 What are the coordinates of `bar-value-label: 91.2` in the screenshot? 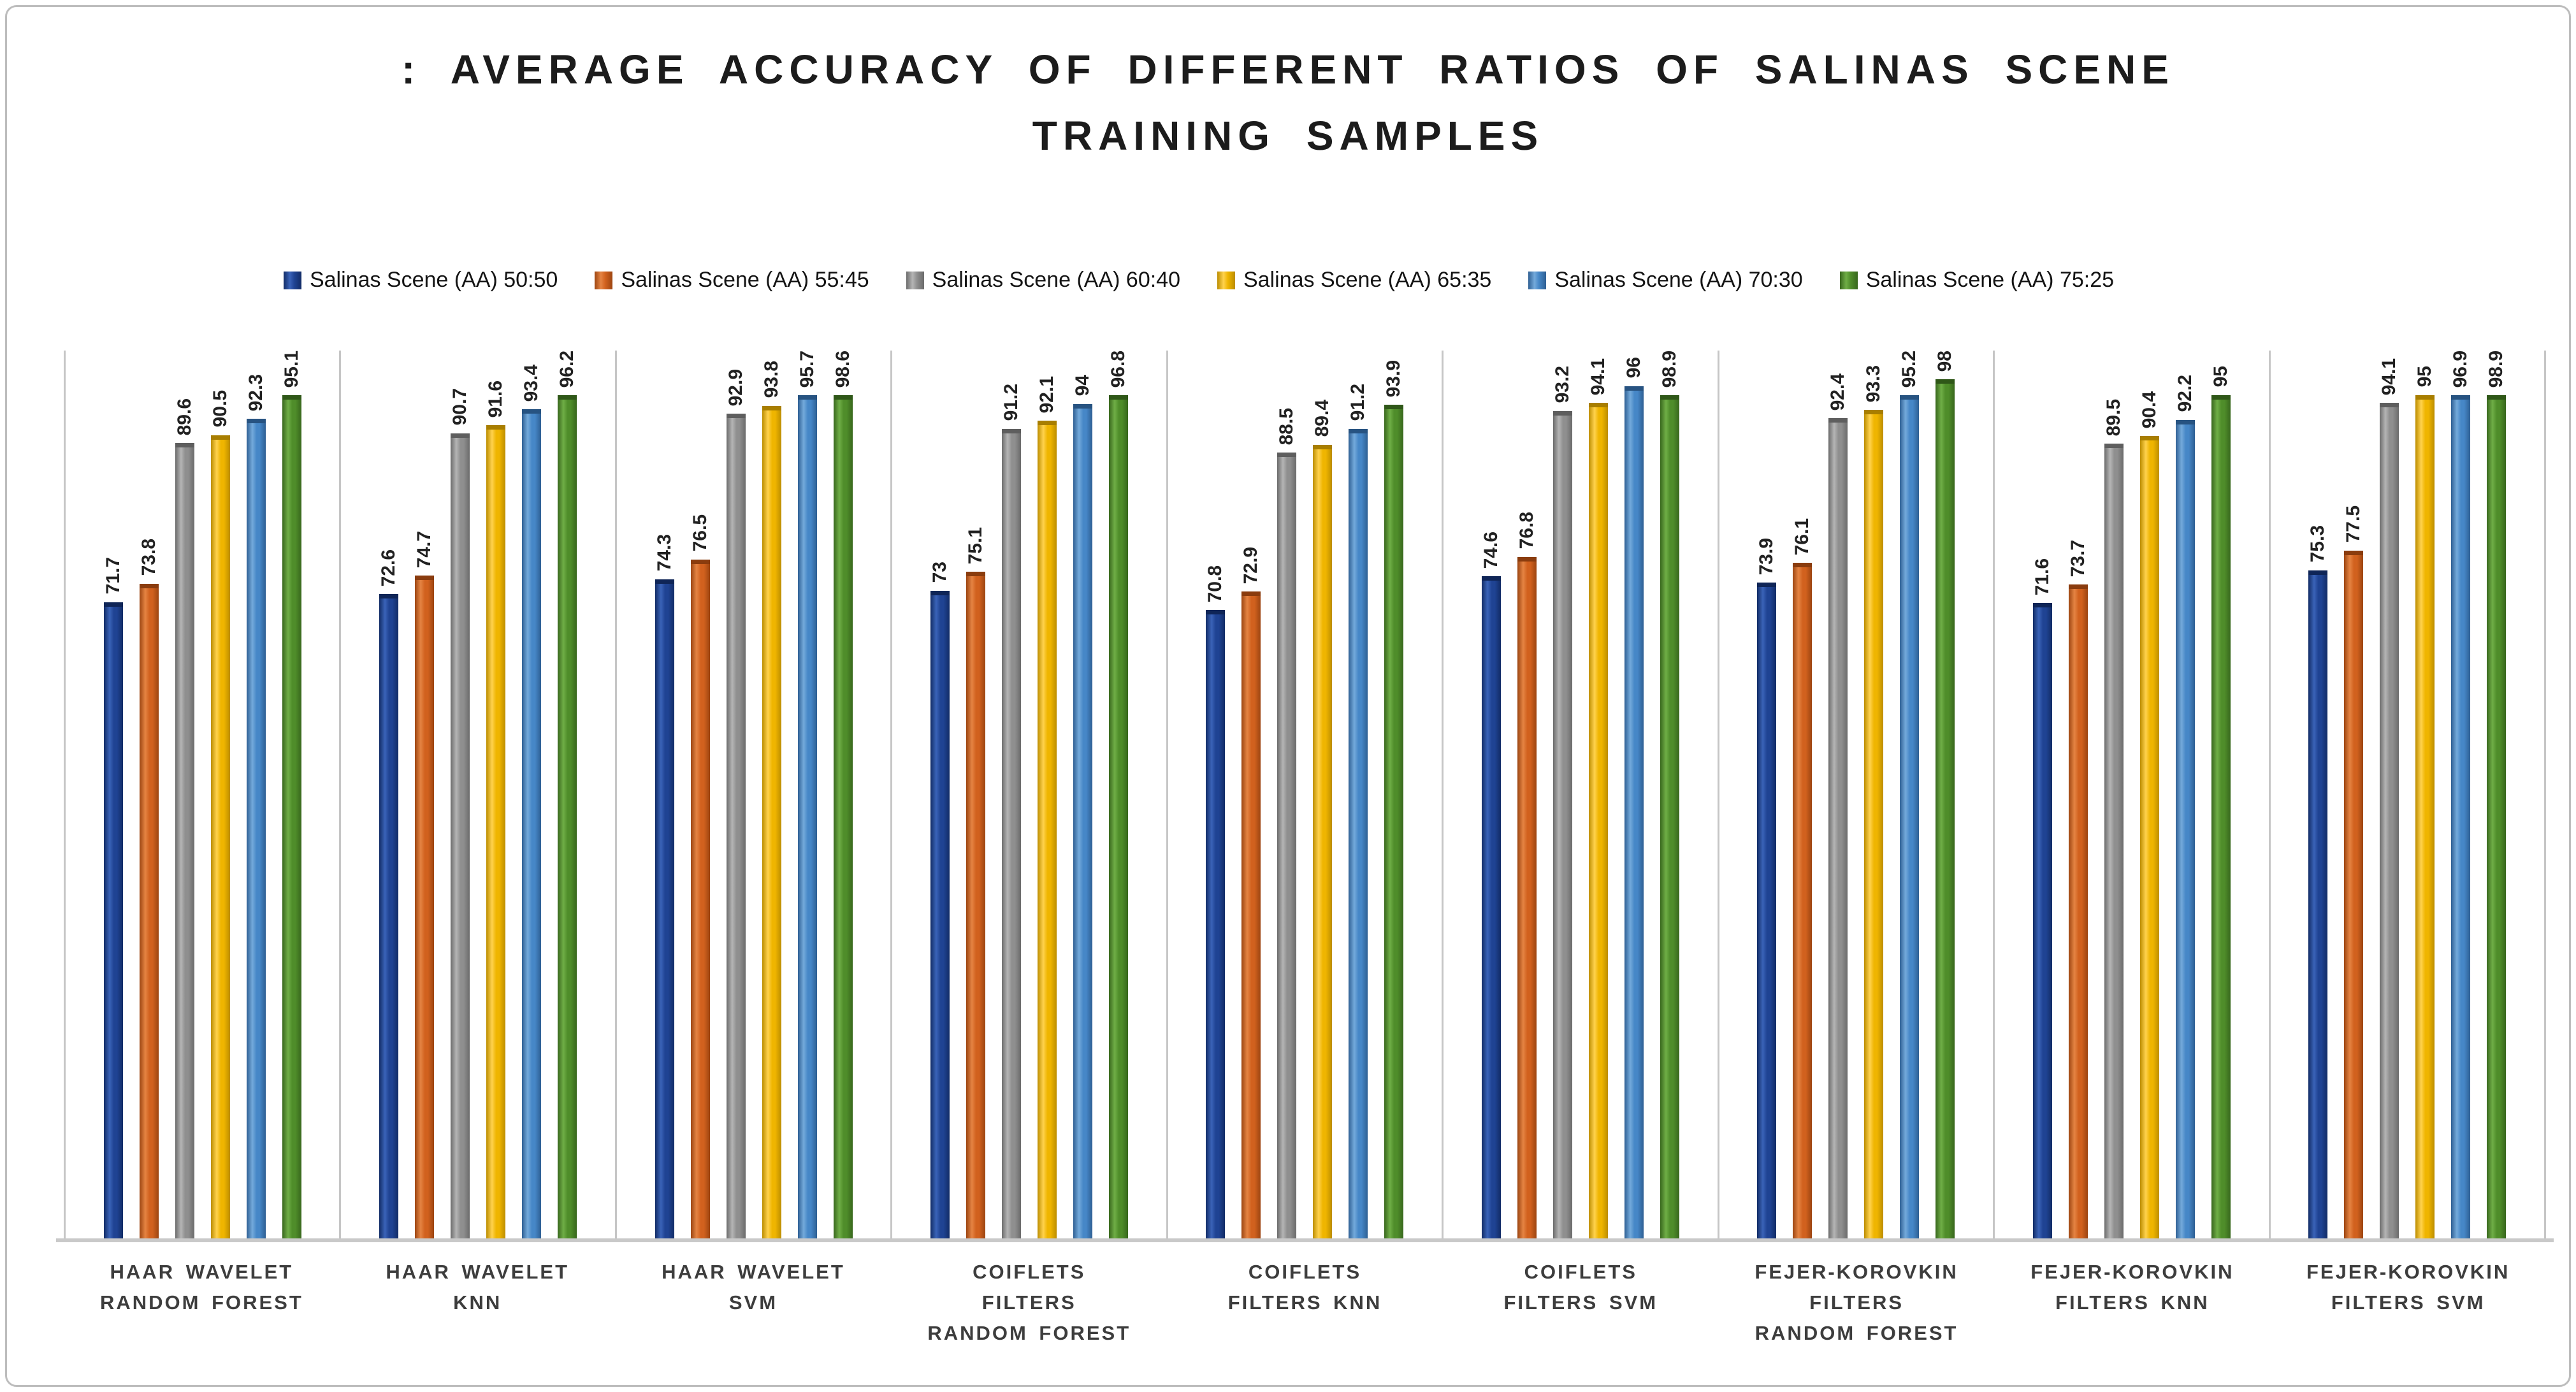 It's located at (1358, 402).